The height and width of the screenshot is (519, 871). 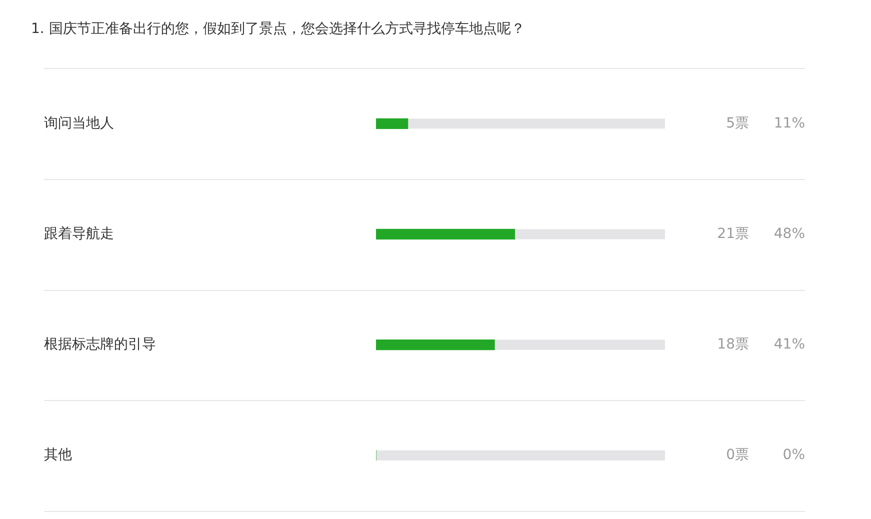 What do you see at coordinates (100, 344) in the screenshot?
I see `y-tick-label: 根据标志牌的引导` at bounding box center [100, 344].